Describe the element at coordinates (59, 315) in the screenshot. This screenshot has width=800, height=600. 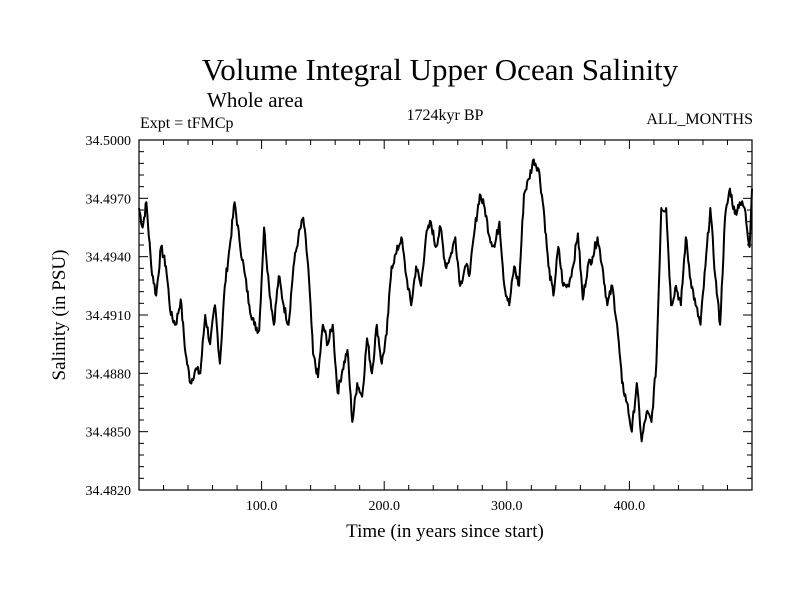
I see `y-axis-label: Salinity (in PSU)` at that location.